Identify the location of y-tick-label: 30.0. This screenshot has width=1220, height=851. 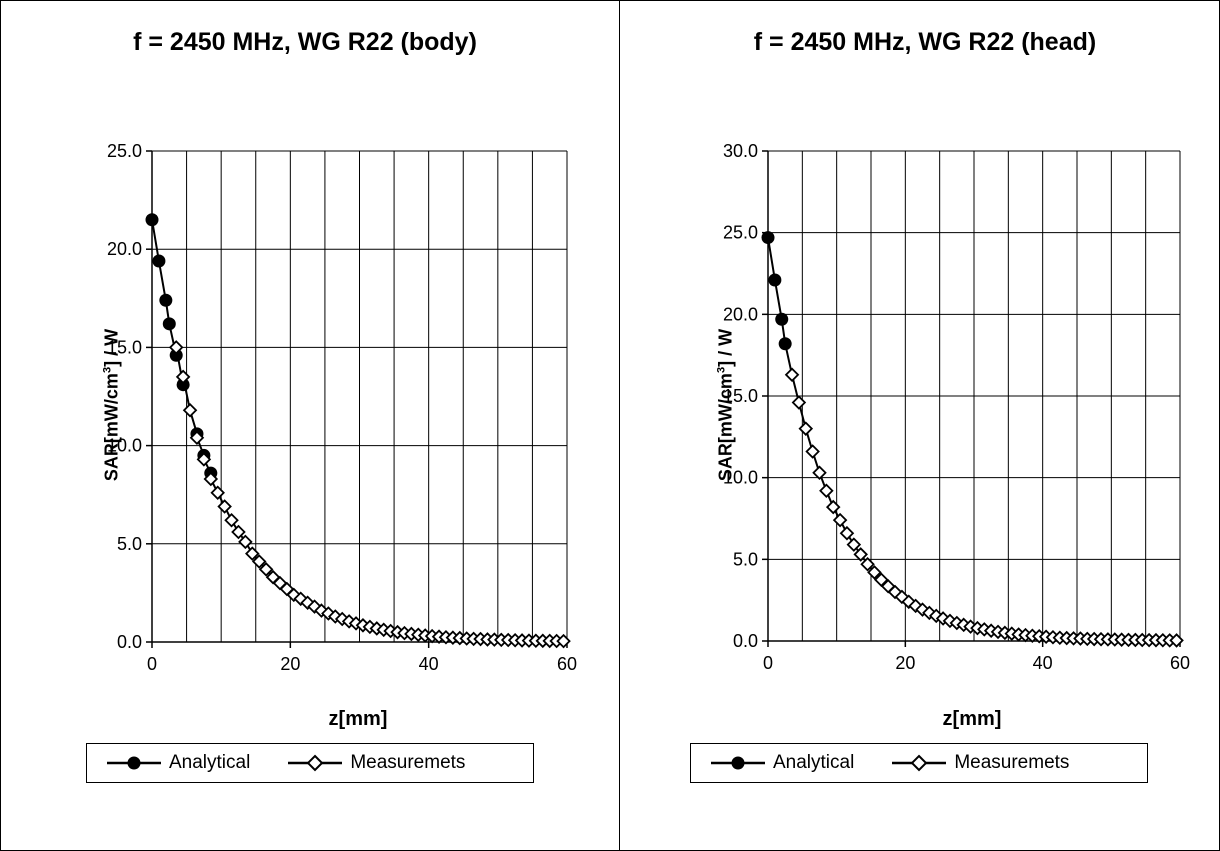
(740, 151).